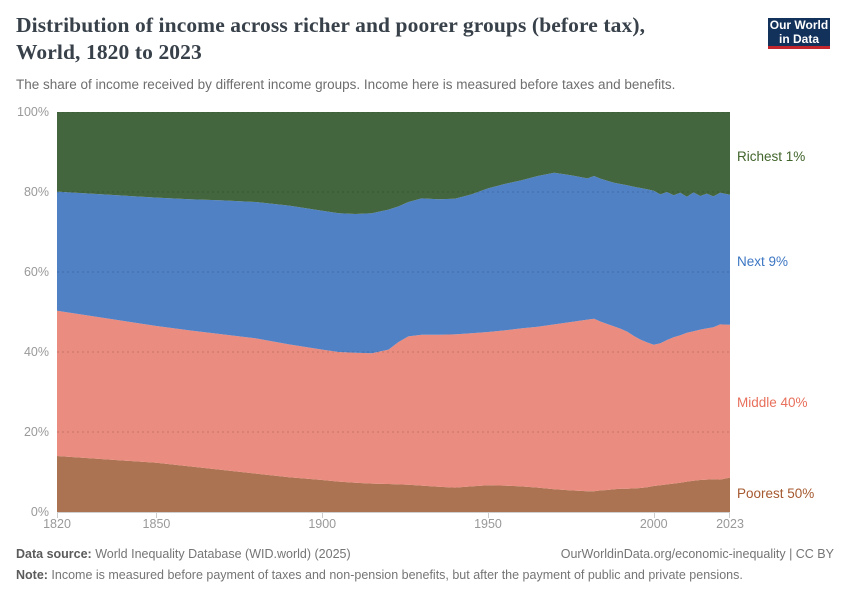 This screenshot has height=600, width=850. Describe the element at coordinates (763, 261) in the screenshot. I see `series-label-next-9: Next 9%` at that location.